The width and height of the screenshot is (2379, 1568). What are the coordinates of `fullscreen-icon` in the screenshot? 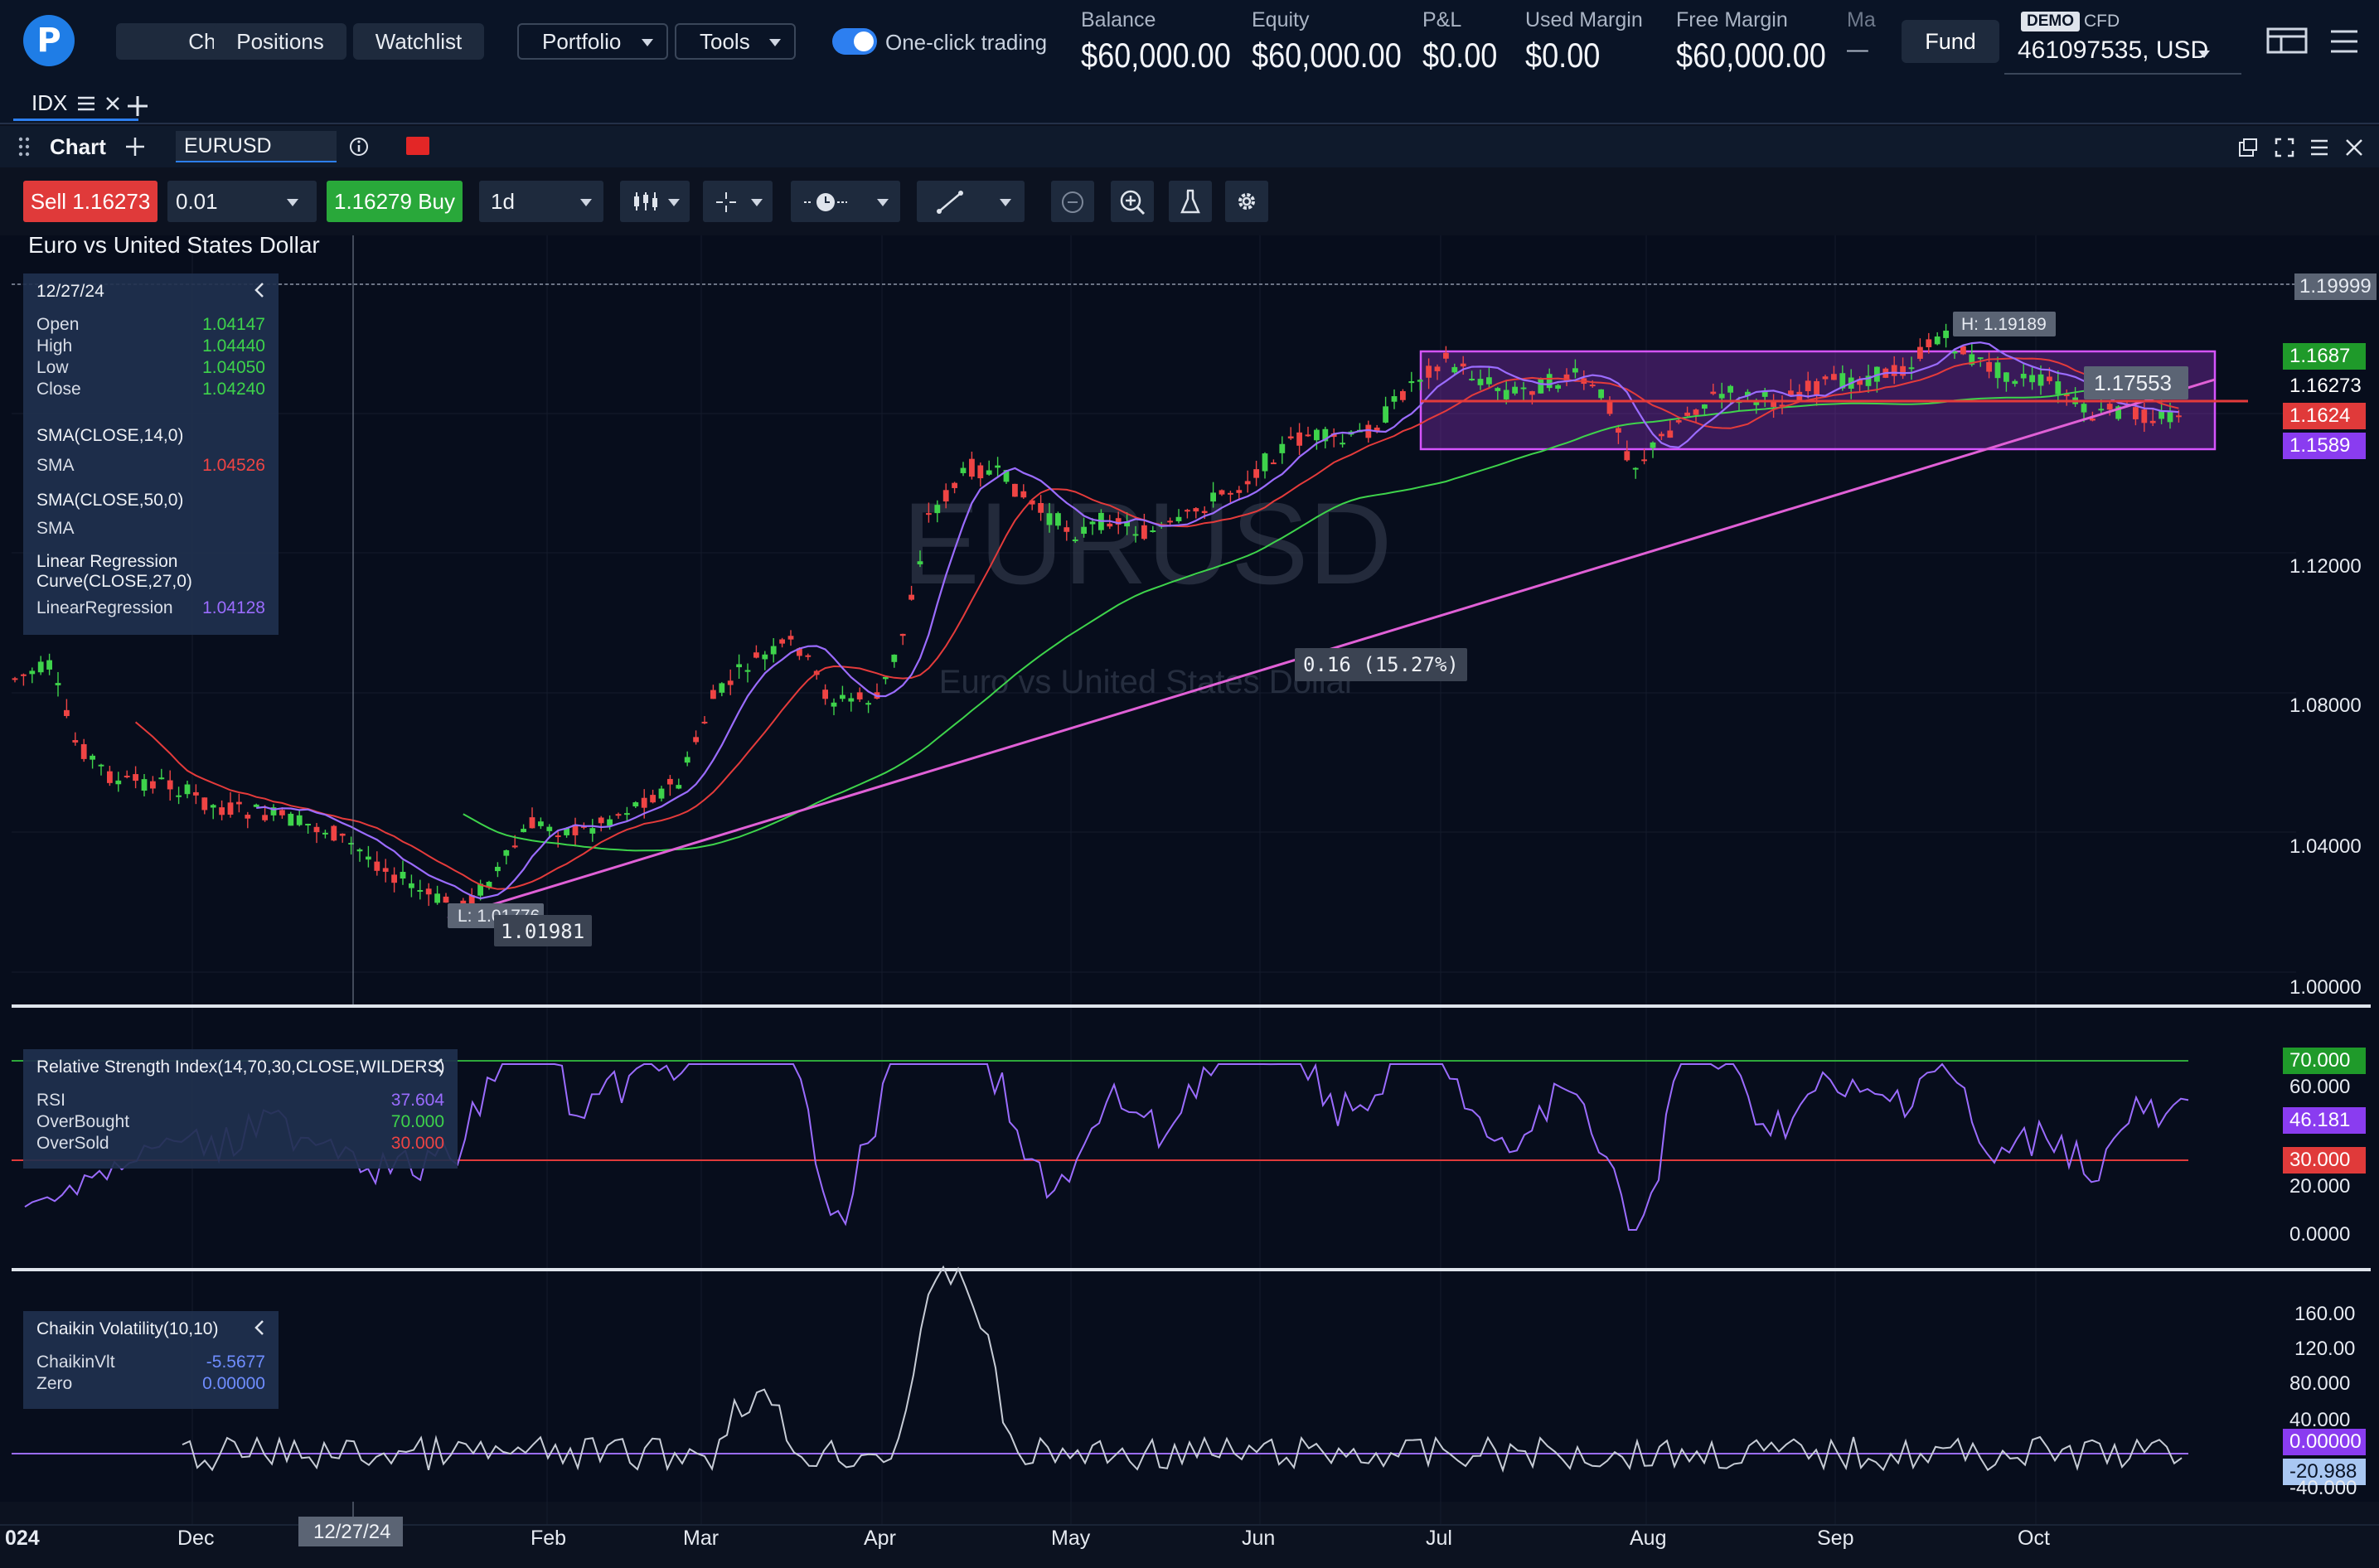 It's located at (2284, 147).